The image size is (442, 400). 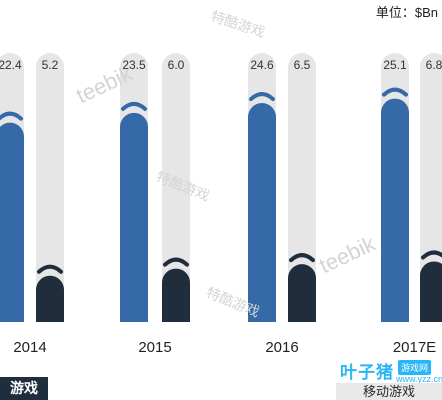 What do you see at coordinates (419, 379) in the screenshot?
I see `brand-url: www.yzz.cn` at bounding box center [419, 379].